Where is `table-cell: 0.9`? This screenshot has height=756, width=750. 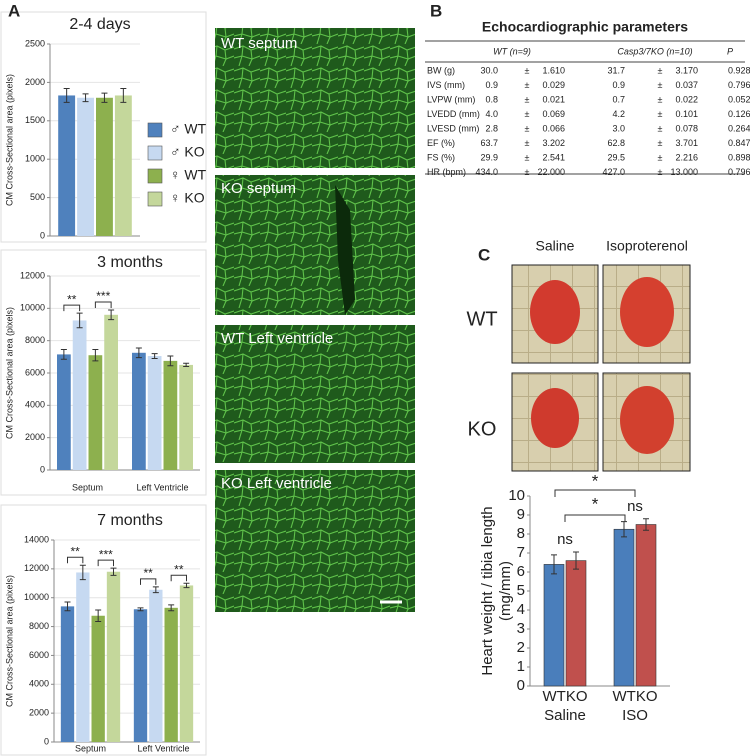 table-cell: 0.9 is located at coordinates (491, 85).